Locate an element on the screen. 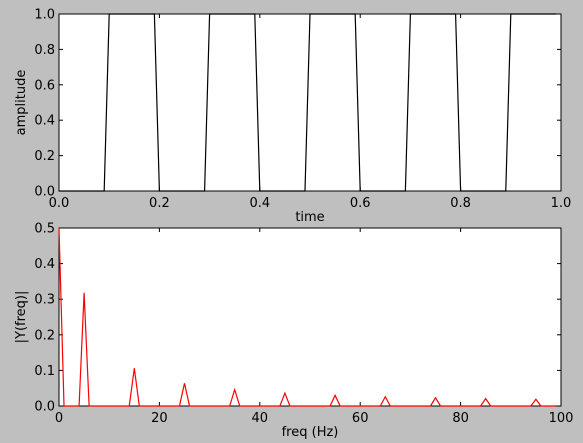 This screenshot has height=443, width=583. frequency-y-axis-label: |Y(freq)| is located at coordinates (21, 317).